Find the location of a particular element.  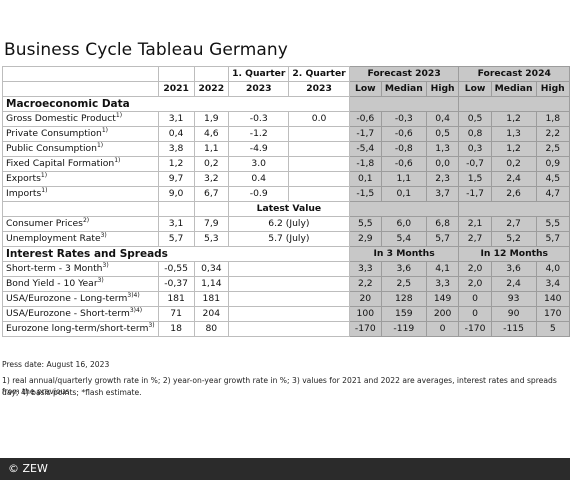

cell: 3,4 is located at coordinates (552, 284).